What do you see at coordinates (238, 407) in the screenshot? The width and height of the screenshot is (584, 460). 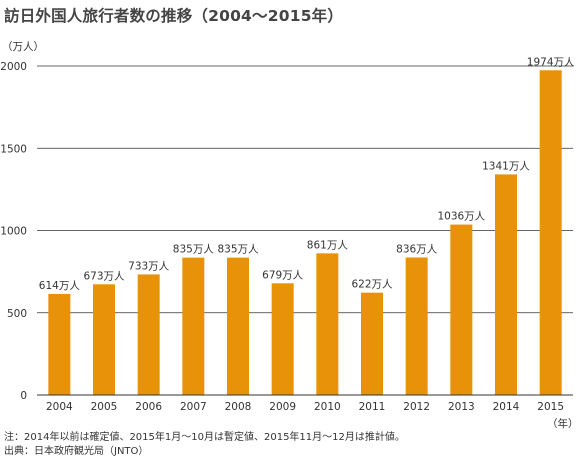 I see `x-tick-label-2008: 2008` at bounding box center [238, 407].